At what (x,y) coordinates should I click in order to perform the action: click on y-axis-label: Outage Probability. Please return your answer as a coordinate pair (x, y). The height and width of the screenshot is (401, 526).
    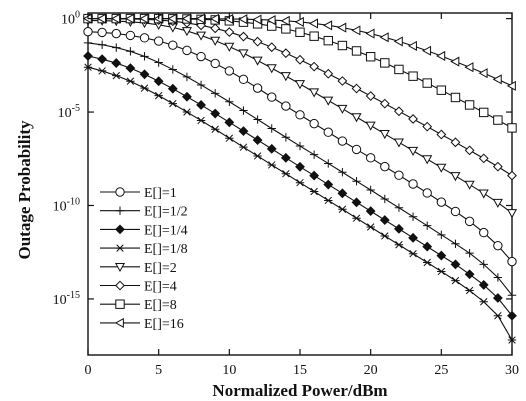
    Looking at the image, I should click on (24, 189).